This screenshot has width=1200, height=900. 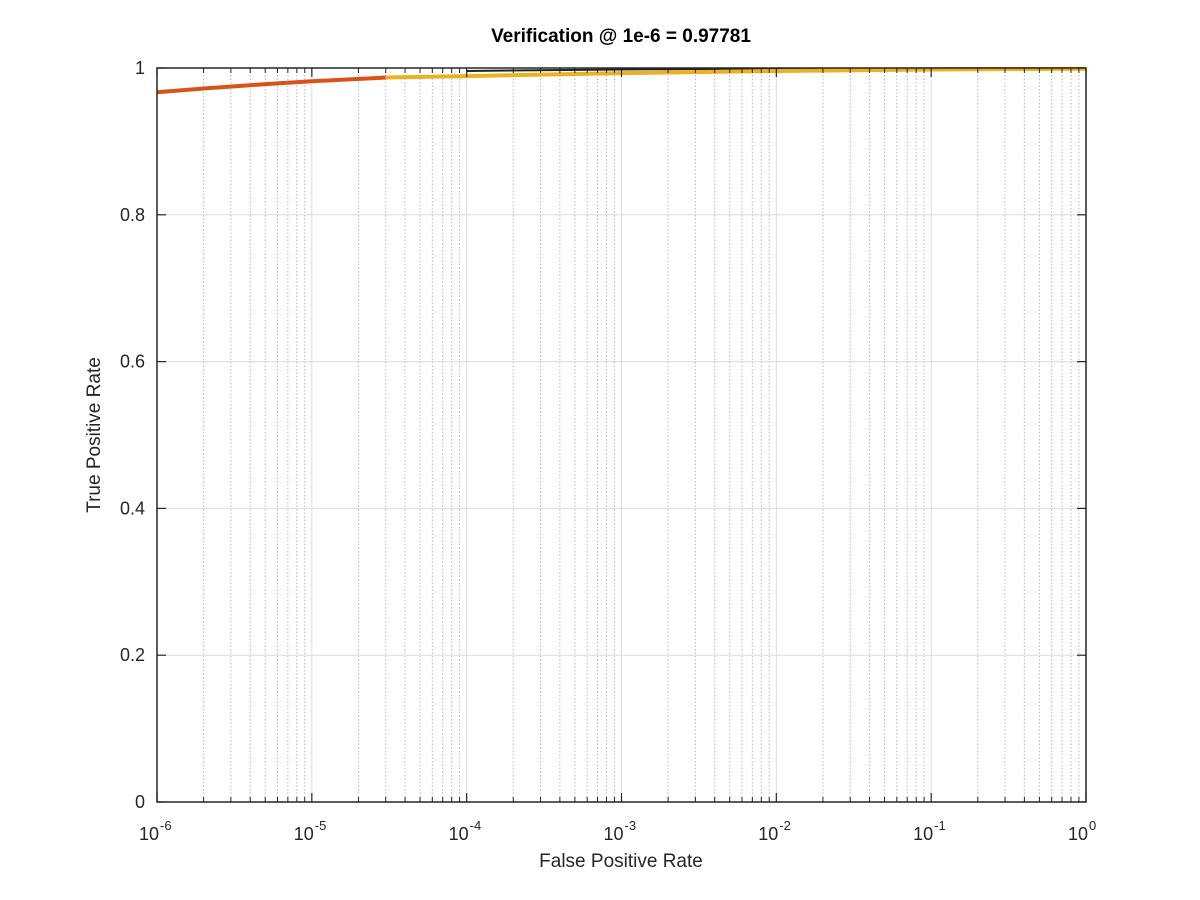 I want to click on x-tick-label-exponent: -1, so click(x=940, y=825).